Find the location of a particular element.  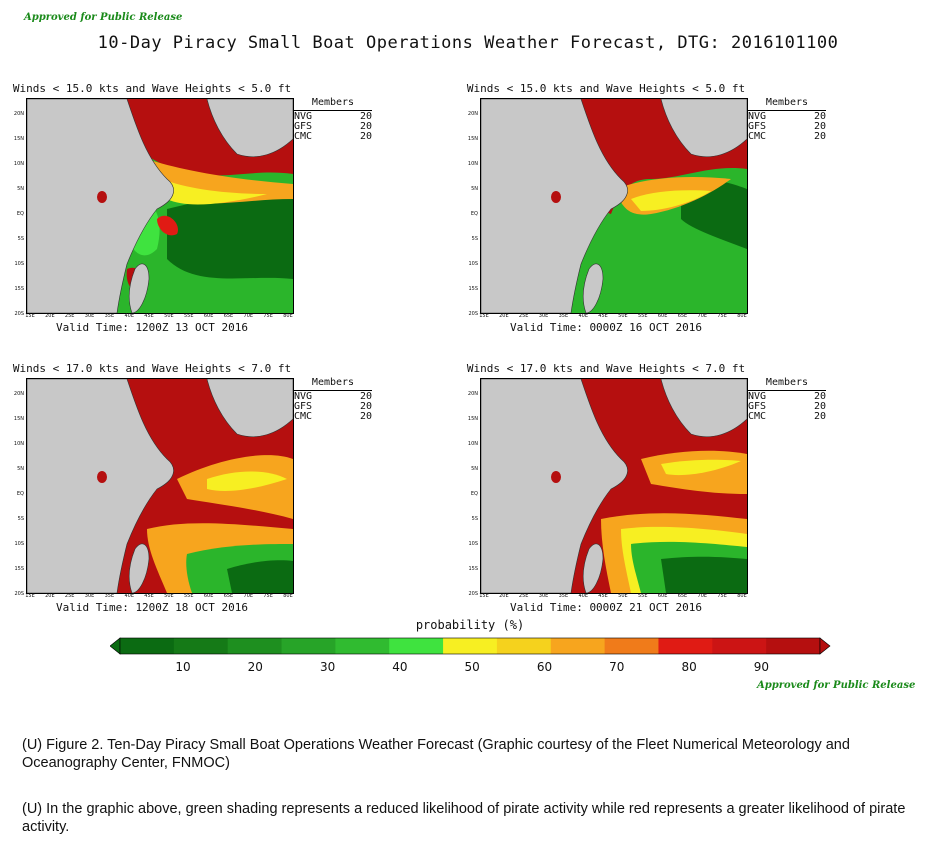

colorbar-arrow-left is located at coordinates (115, 646).